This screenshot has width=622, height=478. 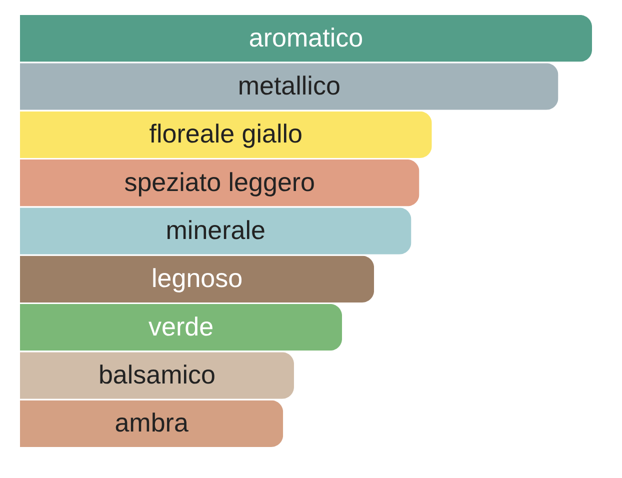 I want to click on y-tick-label: metallico, so click(x=289, y=85).